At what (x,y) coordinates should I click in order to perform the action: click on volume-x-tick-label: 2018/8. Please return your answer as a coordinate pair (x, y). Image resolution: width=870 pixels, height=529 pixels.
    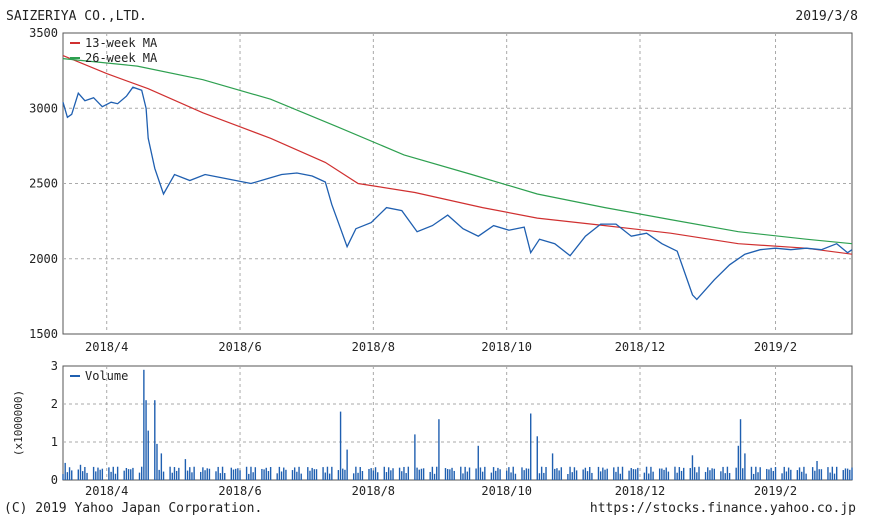
    Looking at the image, I should click on (373, 491).